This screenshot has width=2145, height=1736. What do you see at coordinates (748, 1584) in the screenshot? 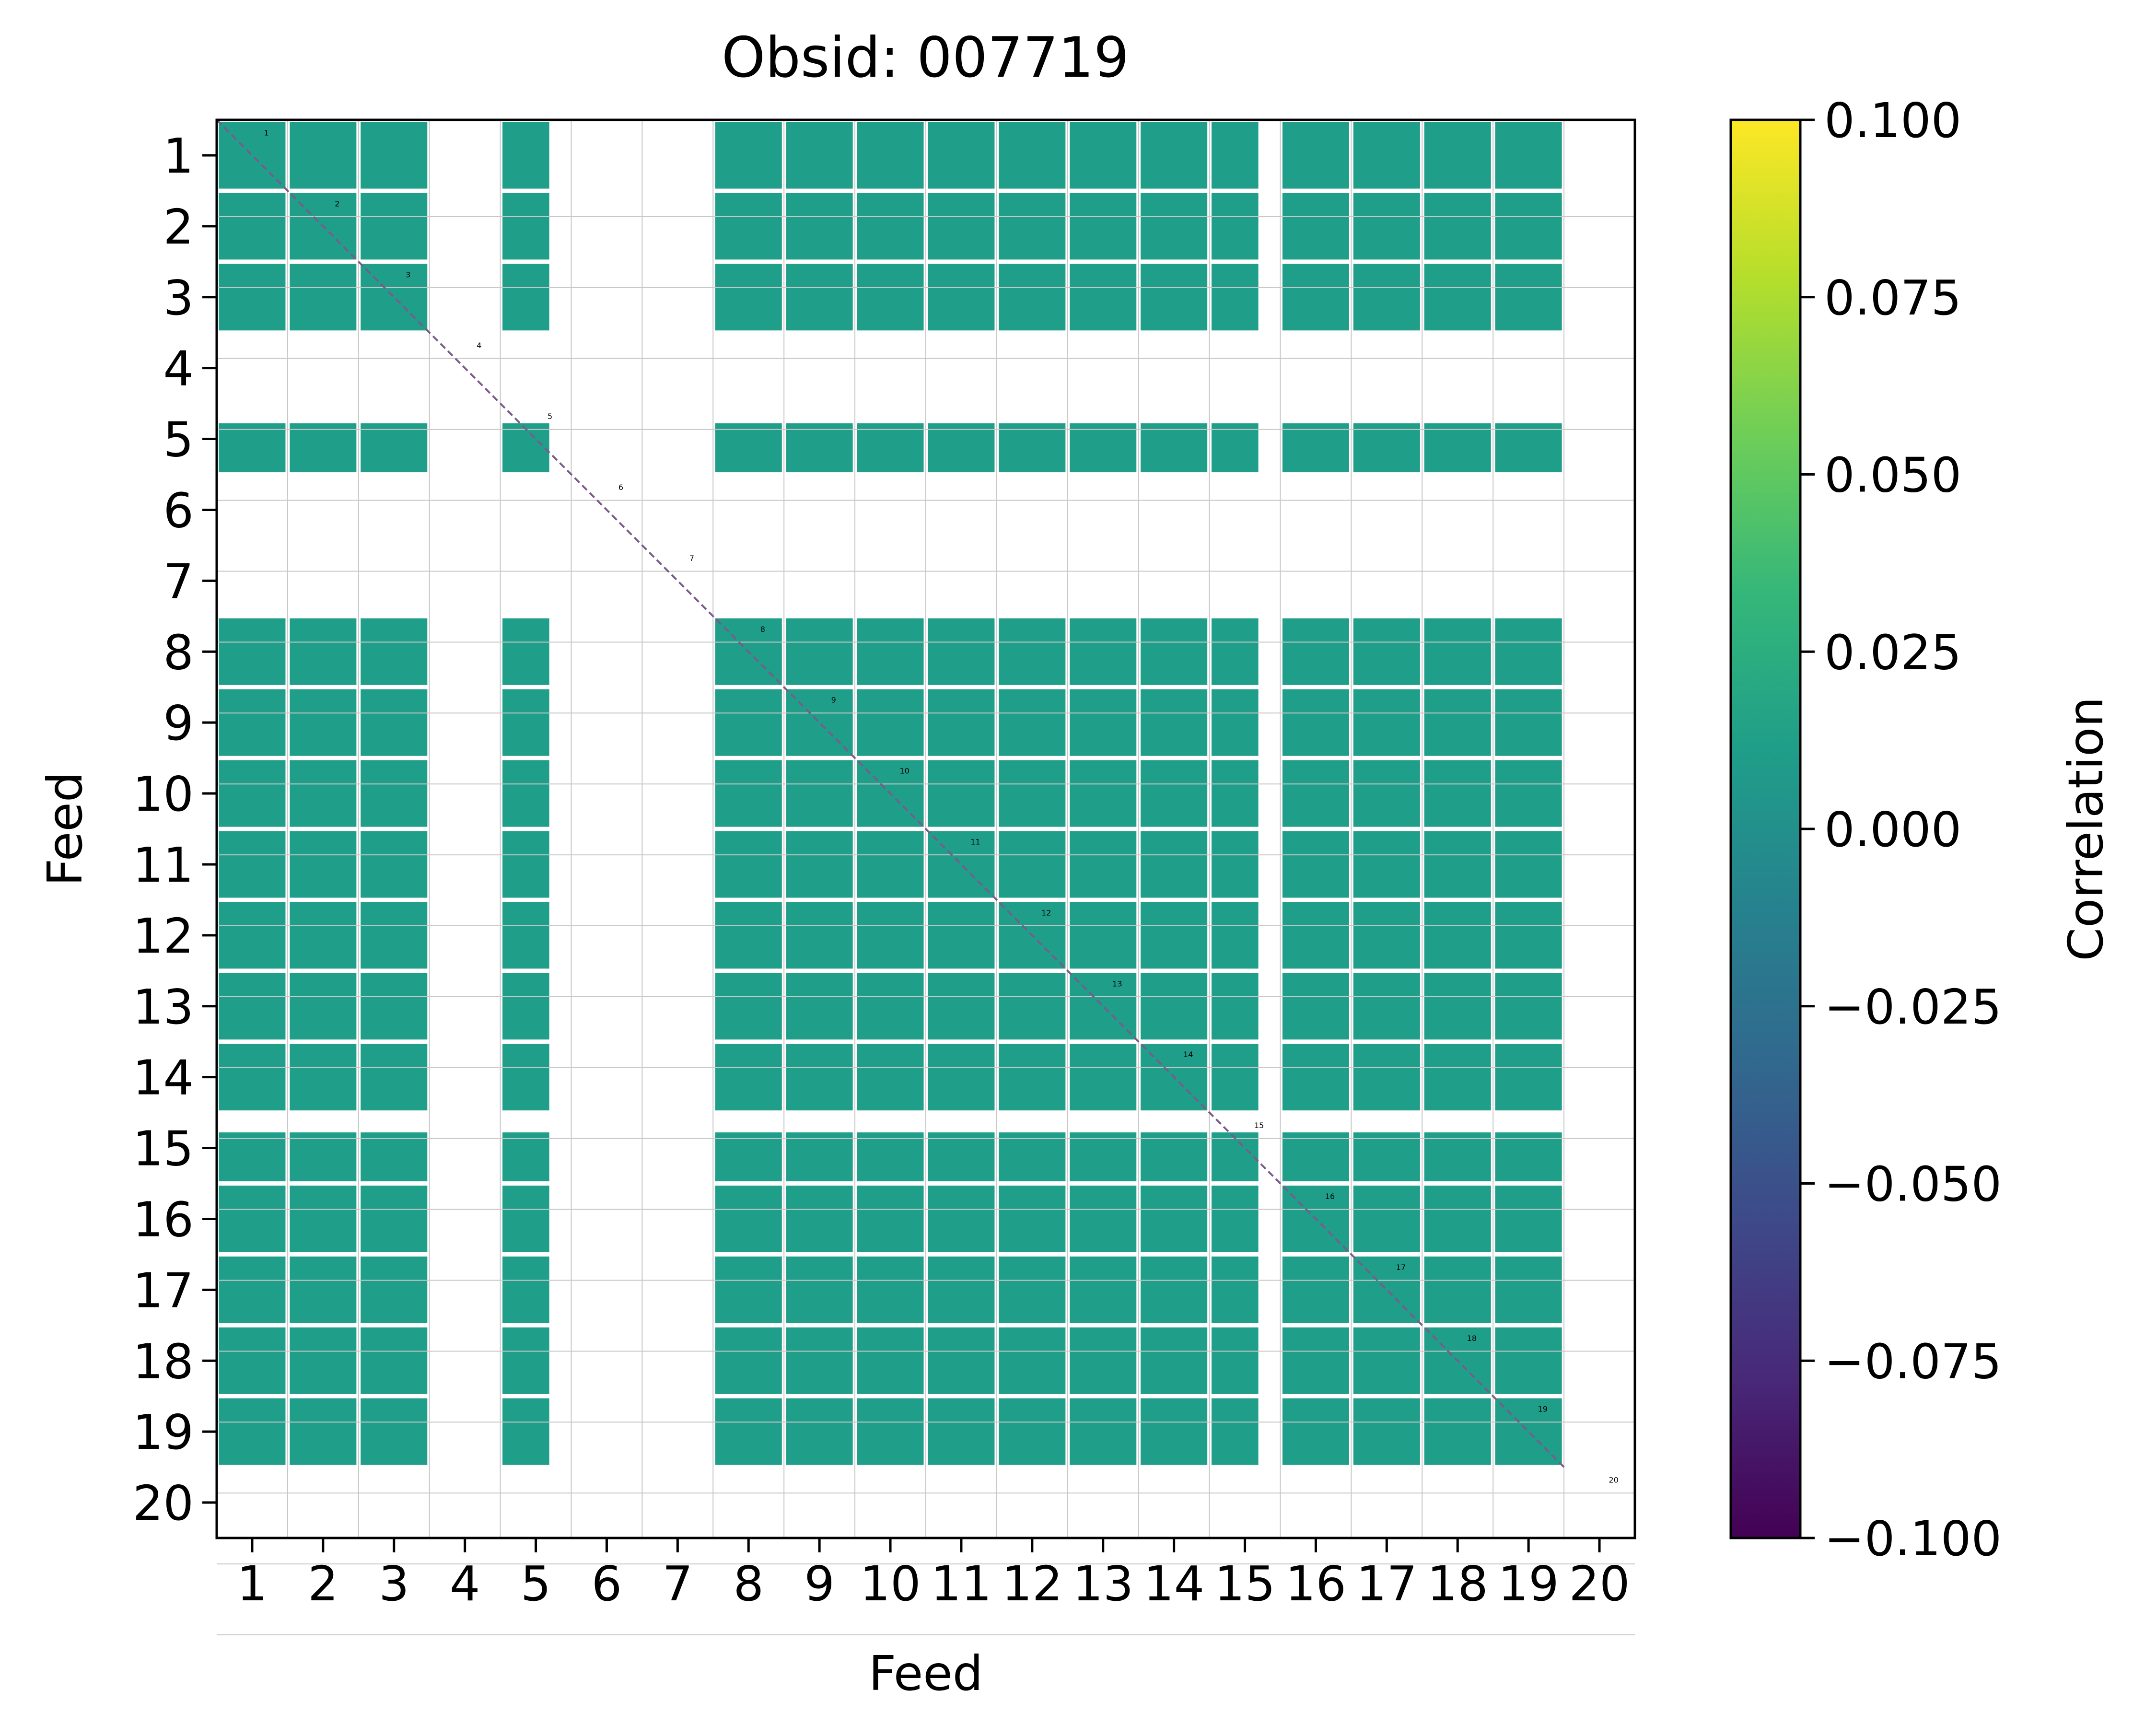
I see `x-tick-label: 8` at bounding box center [748, 1584].